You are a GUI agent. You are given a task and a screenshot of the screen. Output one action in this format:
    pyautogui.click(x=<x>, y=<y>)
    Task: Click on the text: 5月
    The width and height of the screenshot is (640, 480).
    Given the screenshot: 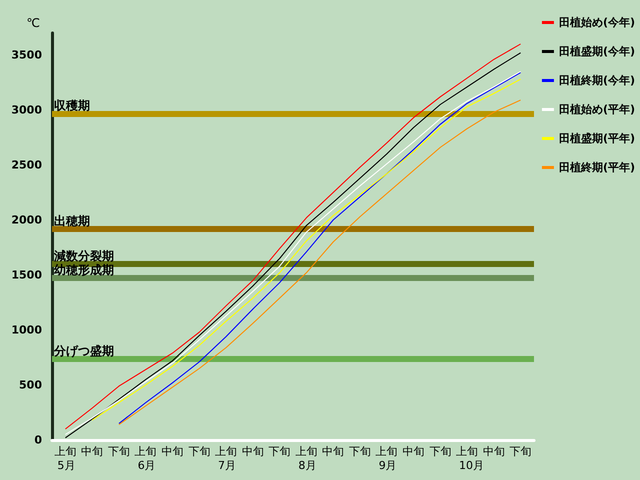 What is the action you would take?
    pyautogui.click(x=66, y=465)
    